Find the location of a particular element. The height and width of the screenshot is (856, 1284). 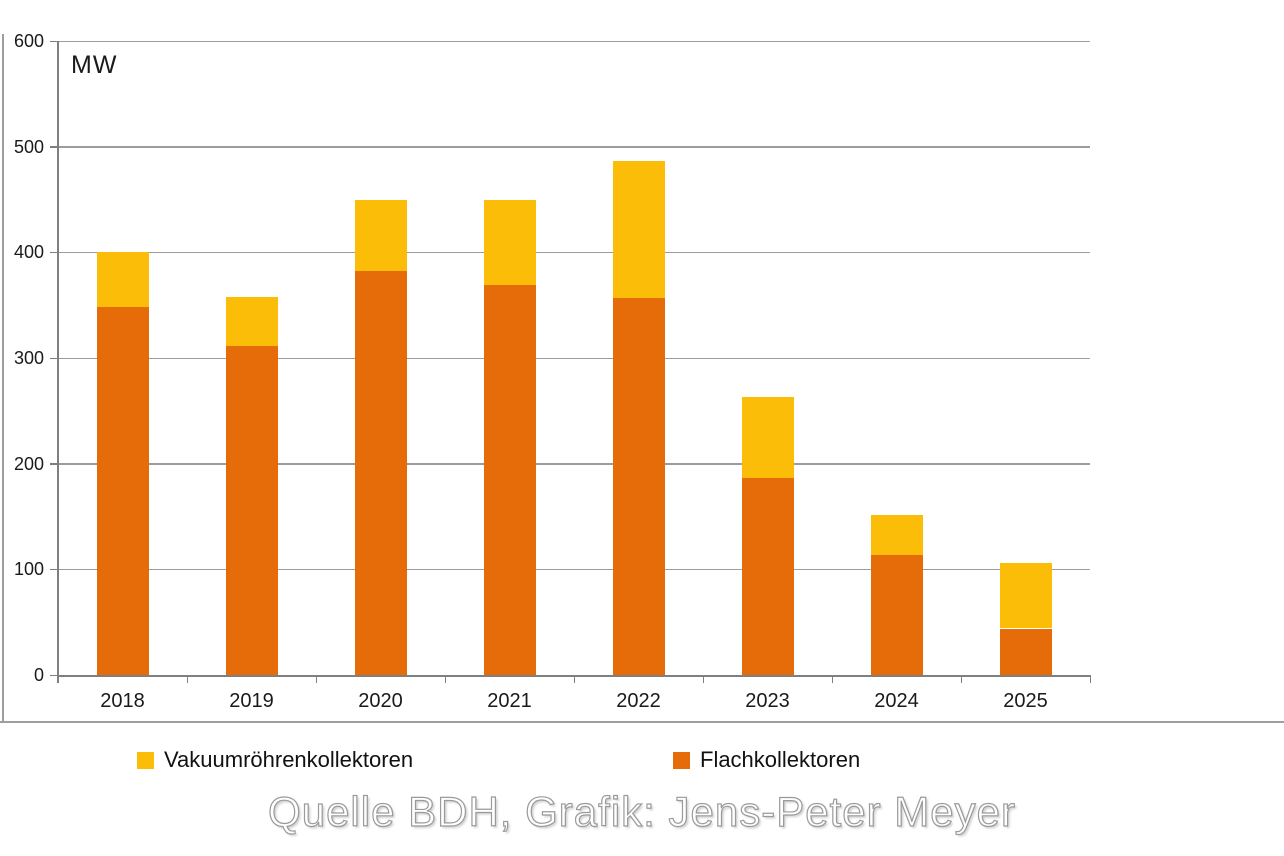

bar-2022-flachkollektoren-segment is located at coordinates (638, 486).